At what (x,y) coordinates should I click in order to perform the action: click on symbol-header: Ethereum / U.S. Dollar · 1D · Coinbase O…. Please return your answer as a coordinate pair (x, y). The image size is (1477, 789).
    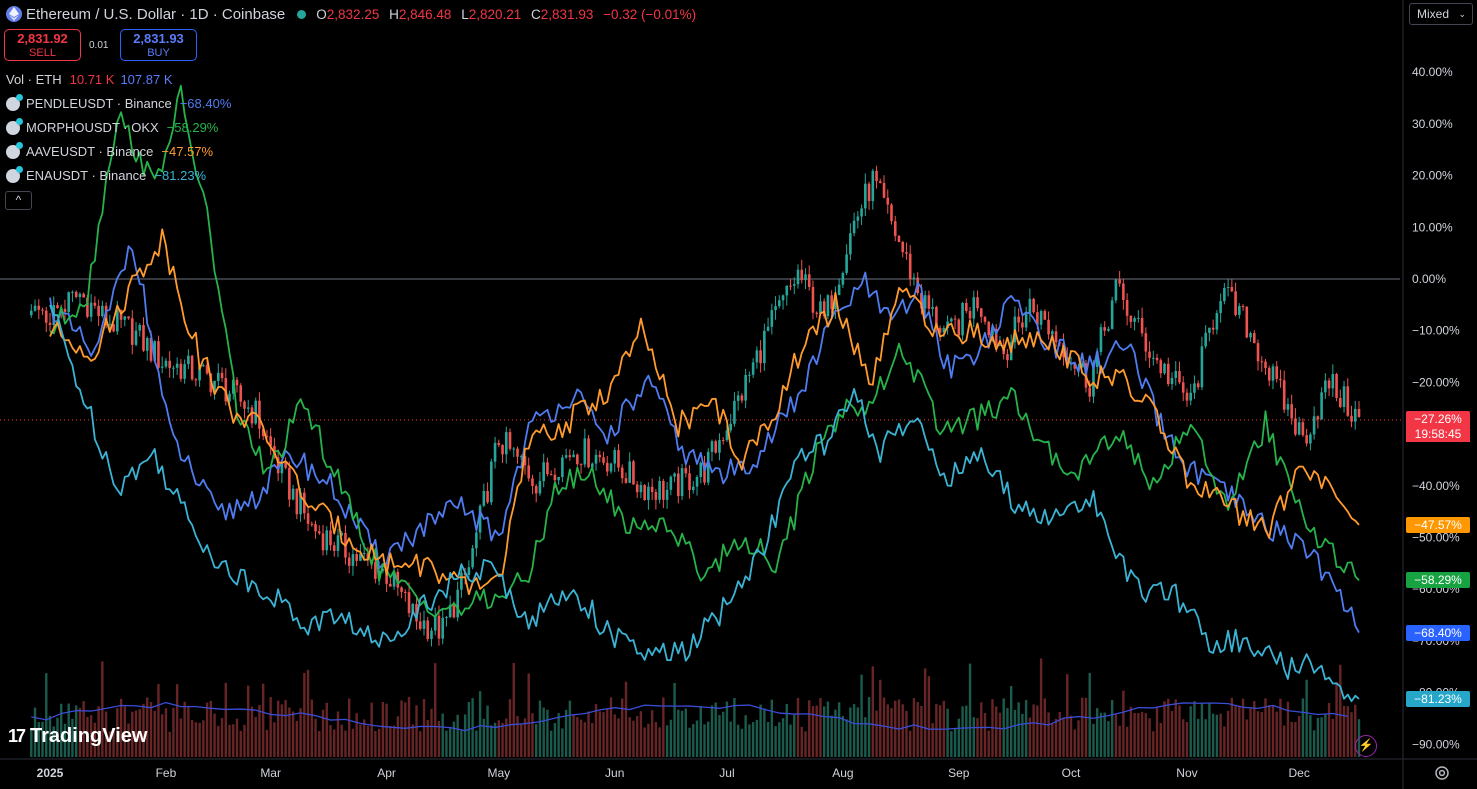
    Looking at the image, I should click on (354, 14).